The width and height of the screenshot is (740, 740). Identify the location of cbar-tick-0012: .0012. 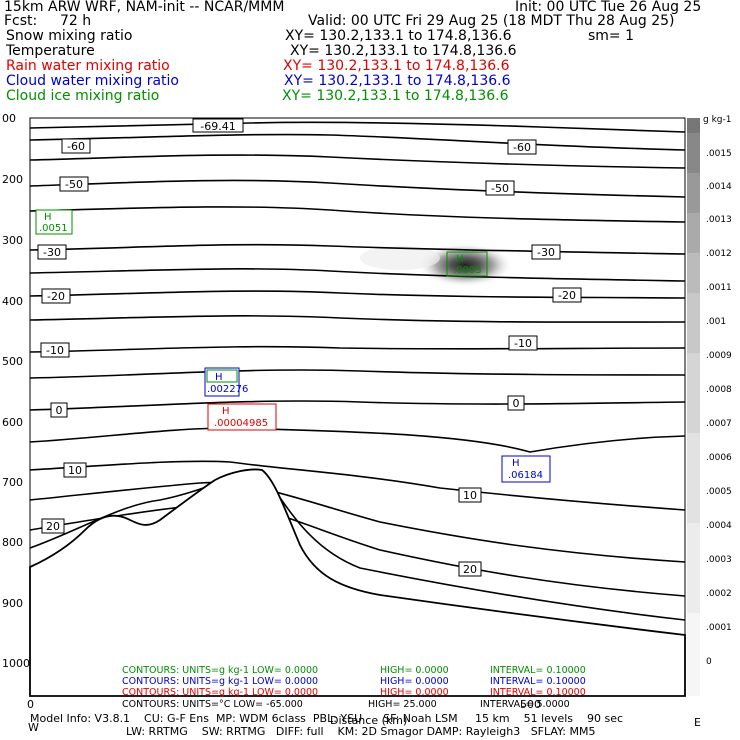
(719, 254).